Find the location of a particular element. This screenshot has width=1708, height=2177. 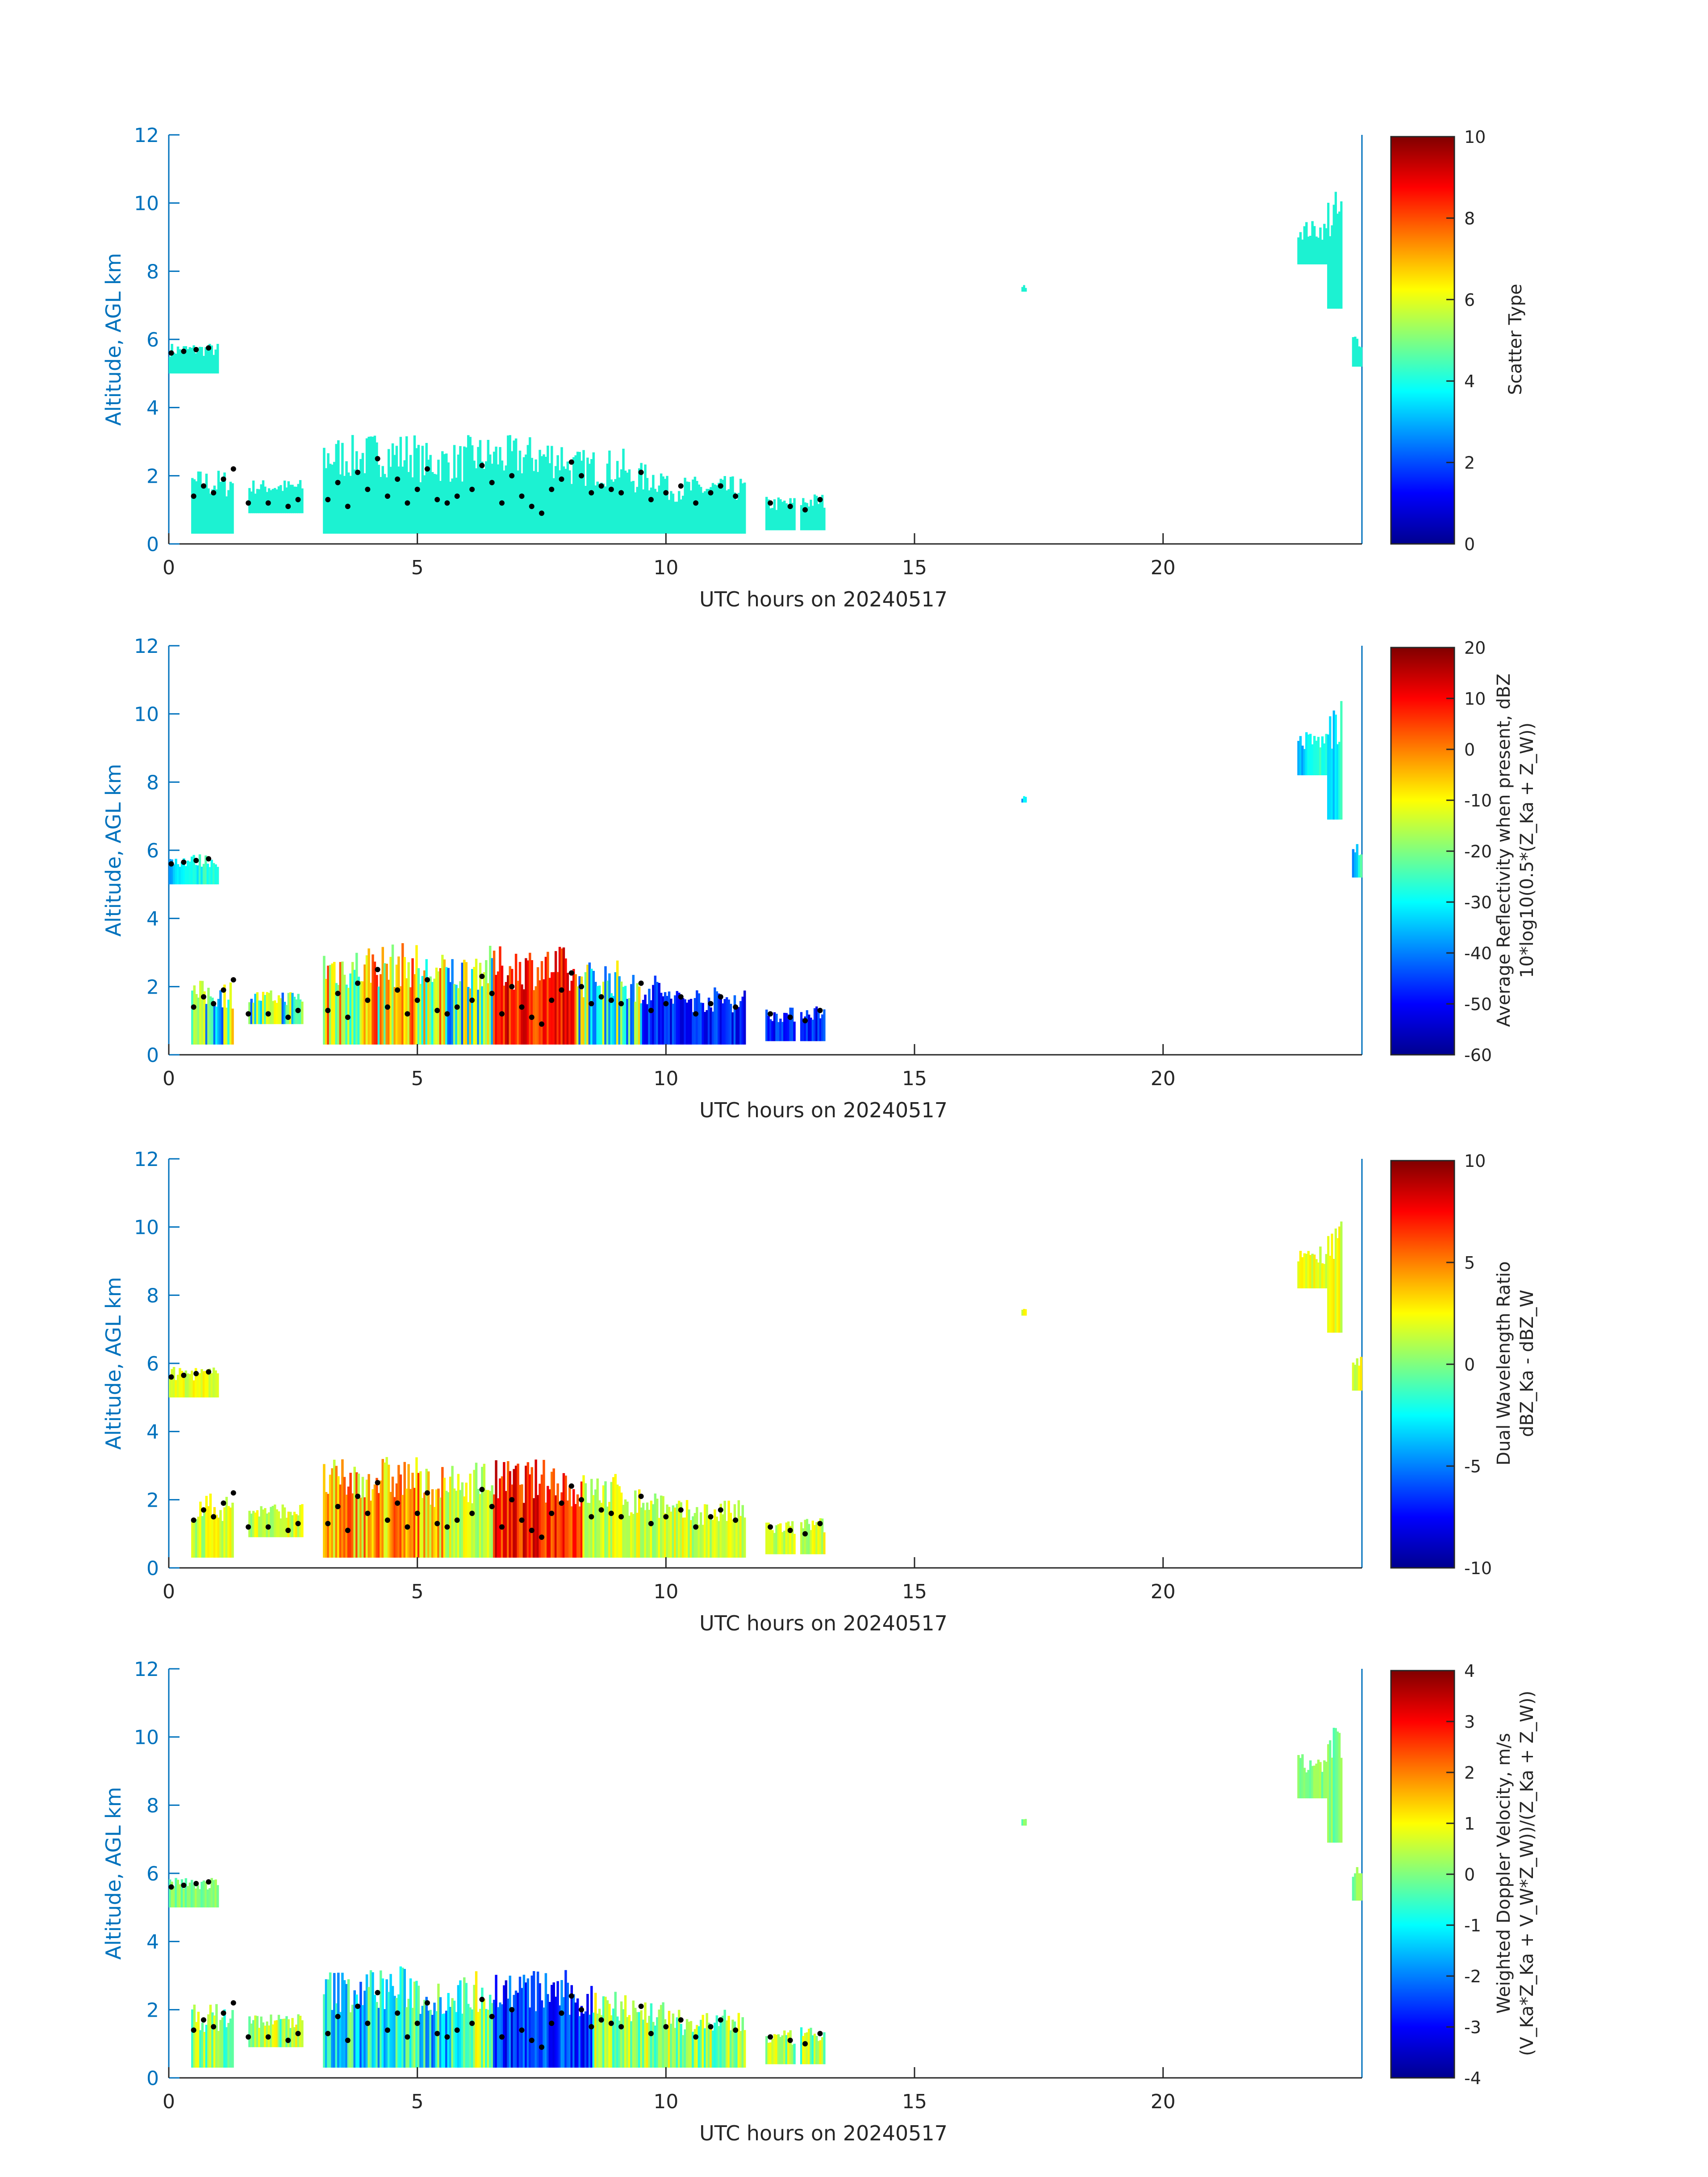

colorbar-tick-label: 2 is located at coordinates (1469, 463).